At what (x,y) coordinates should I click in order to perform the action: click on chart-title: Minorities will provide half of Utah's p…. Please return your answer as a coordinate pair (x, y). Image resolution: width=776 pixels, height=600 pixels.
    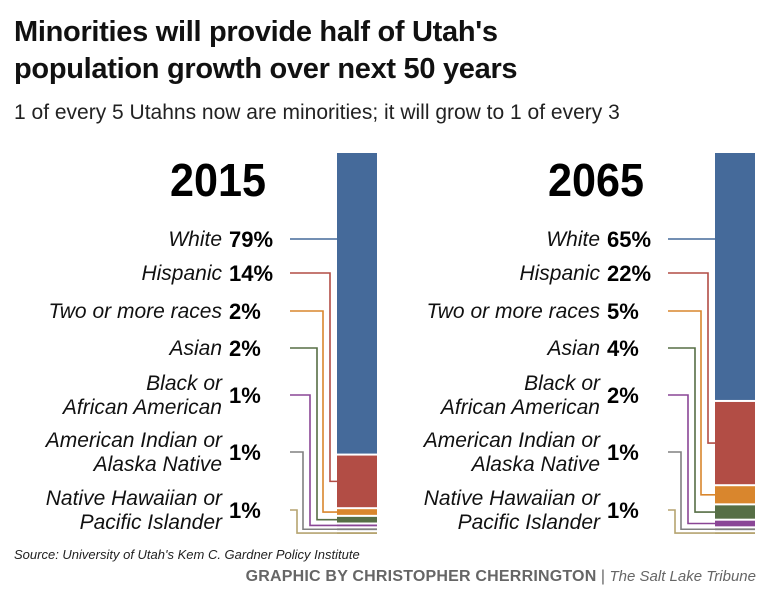
    Looking at the image, I should click on (266, 51).